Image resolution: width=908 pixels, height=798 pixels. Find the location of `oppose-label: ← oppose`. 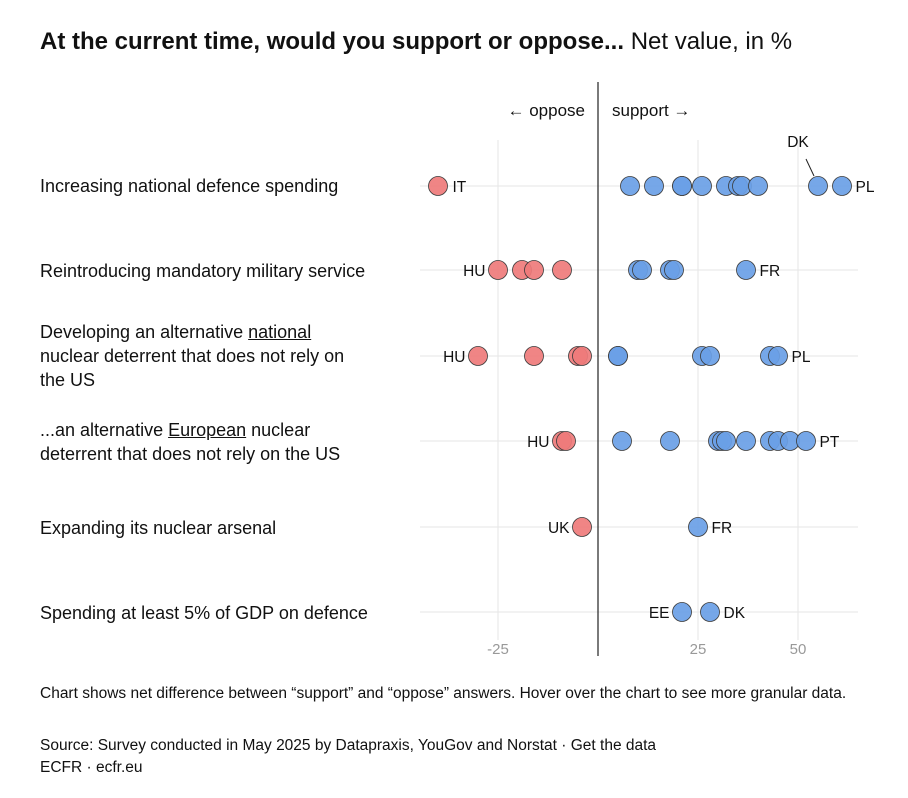

oppose-label: ← oppose is located at coordinates (547, 110).